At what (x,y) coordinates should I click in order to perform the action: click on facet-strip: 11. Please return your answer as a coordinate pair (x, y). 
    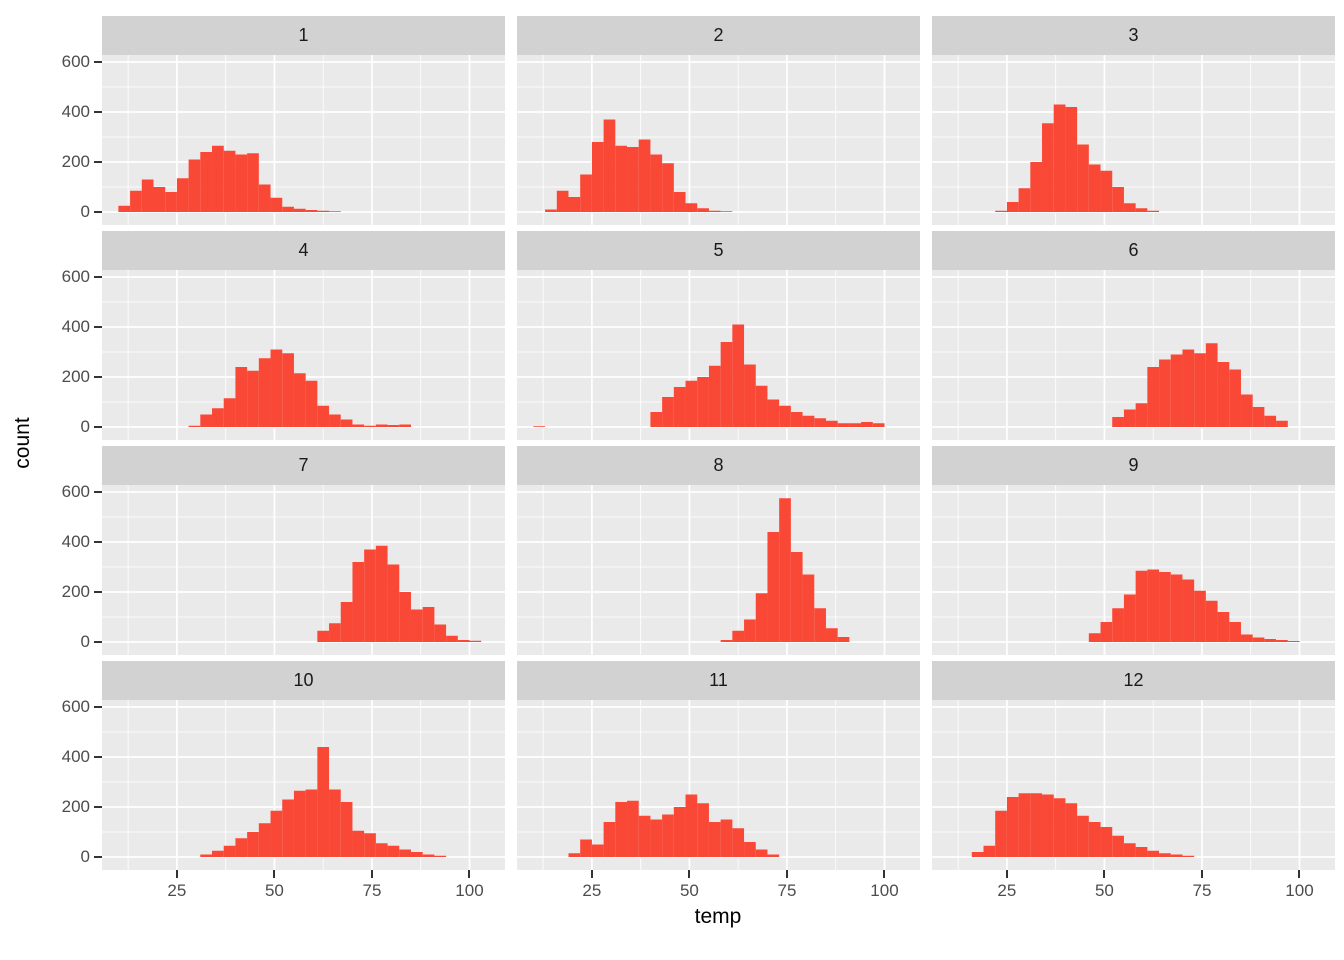
    Looking at the image, I should click on (718, 680).